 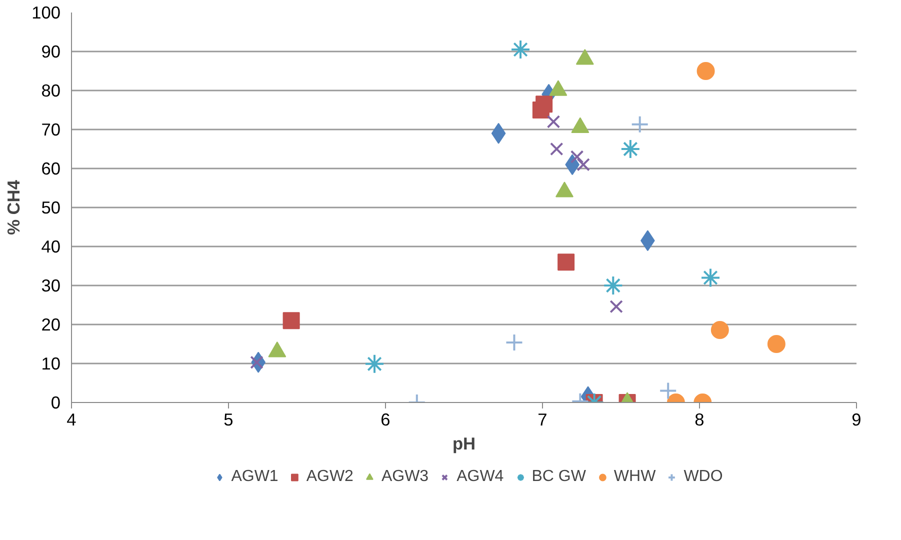 What do you see at coordinates (51, 130) in the screenshot?
I see `y-tick-label: 70` at bounding box center [51, 130].